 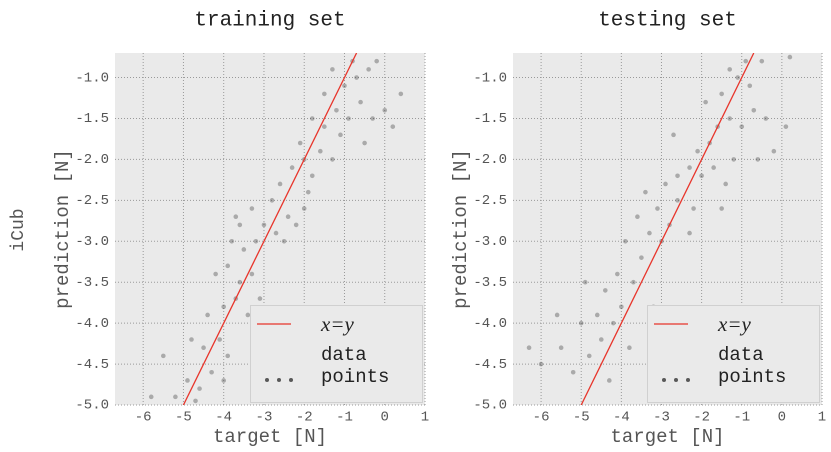 What do you see at coordinates (621, 418) in the screenshot?
I see `x-tick-label: -4` at bounding box center [621, 418].